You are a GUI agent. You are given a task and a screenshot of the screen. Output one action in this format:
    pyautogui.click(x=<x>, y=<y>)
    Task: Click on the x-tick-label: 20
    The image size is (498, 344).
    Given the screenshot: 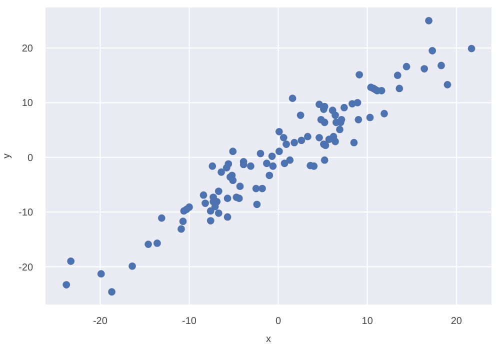 What is the action you would take?
    pyautogui.click(x=456, y=322)
    